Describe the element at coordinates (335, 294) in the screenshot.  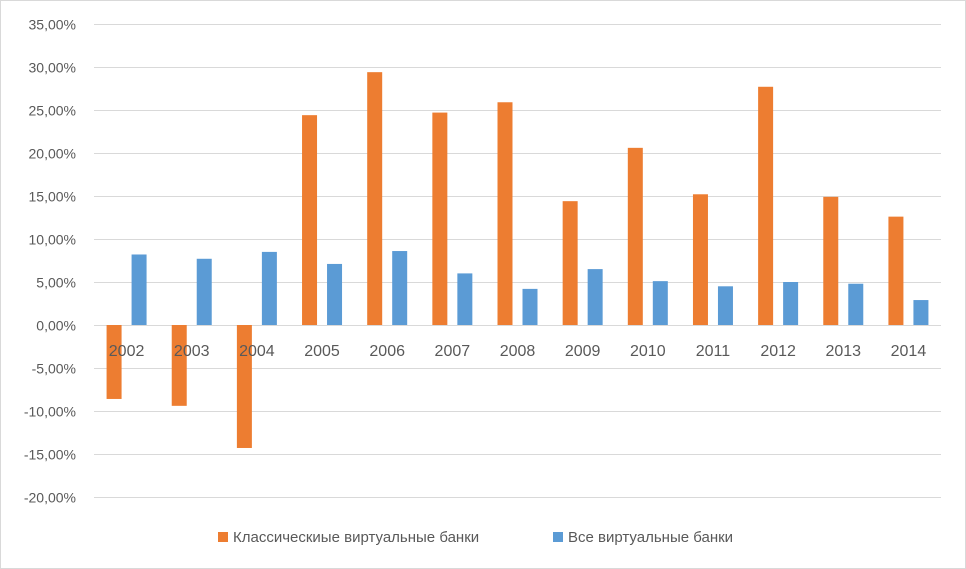
I see `bar-all-2005` at that location.